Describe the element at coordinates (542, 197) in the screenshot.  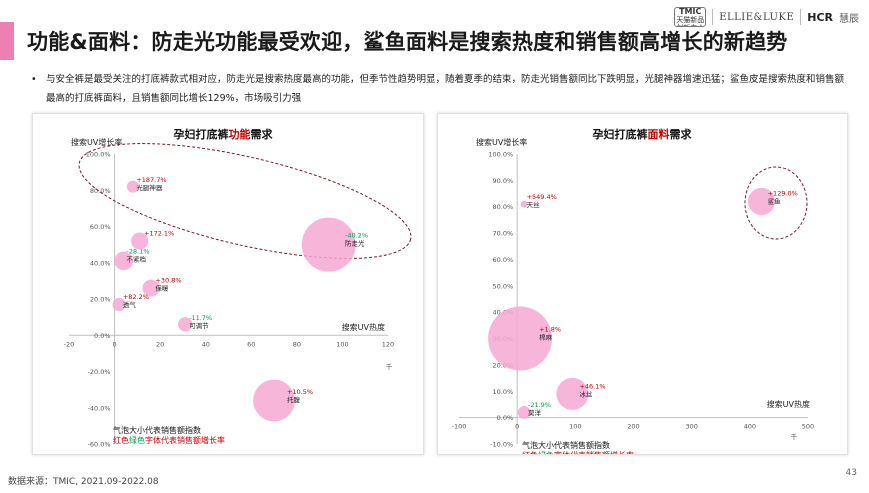
I see `bubble-growth-label: +549.4%` at that location.